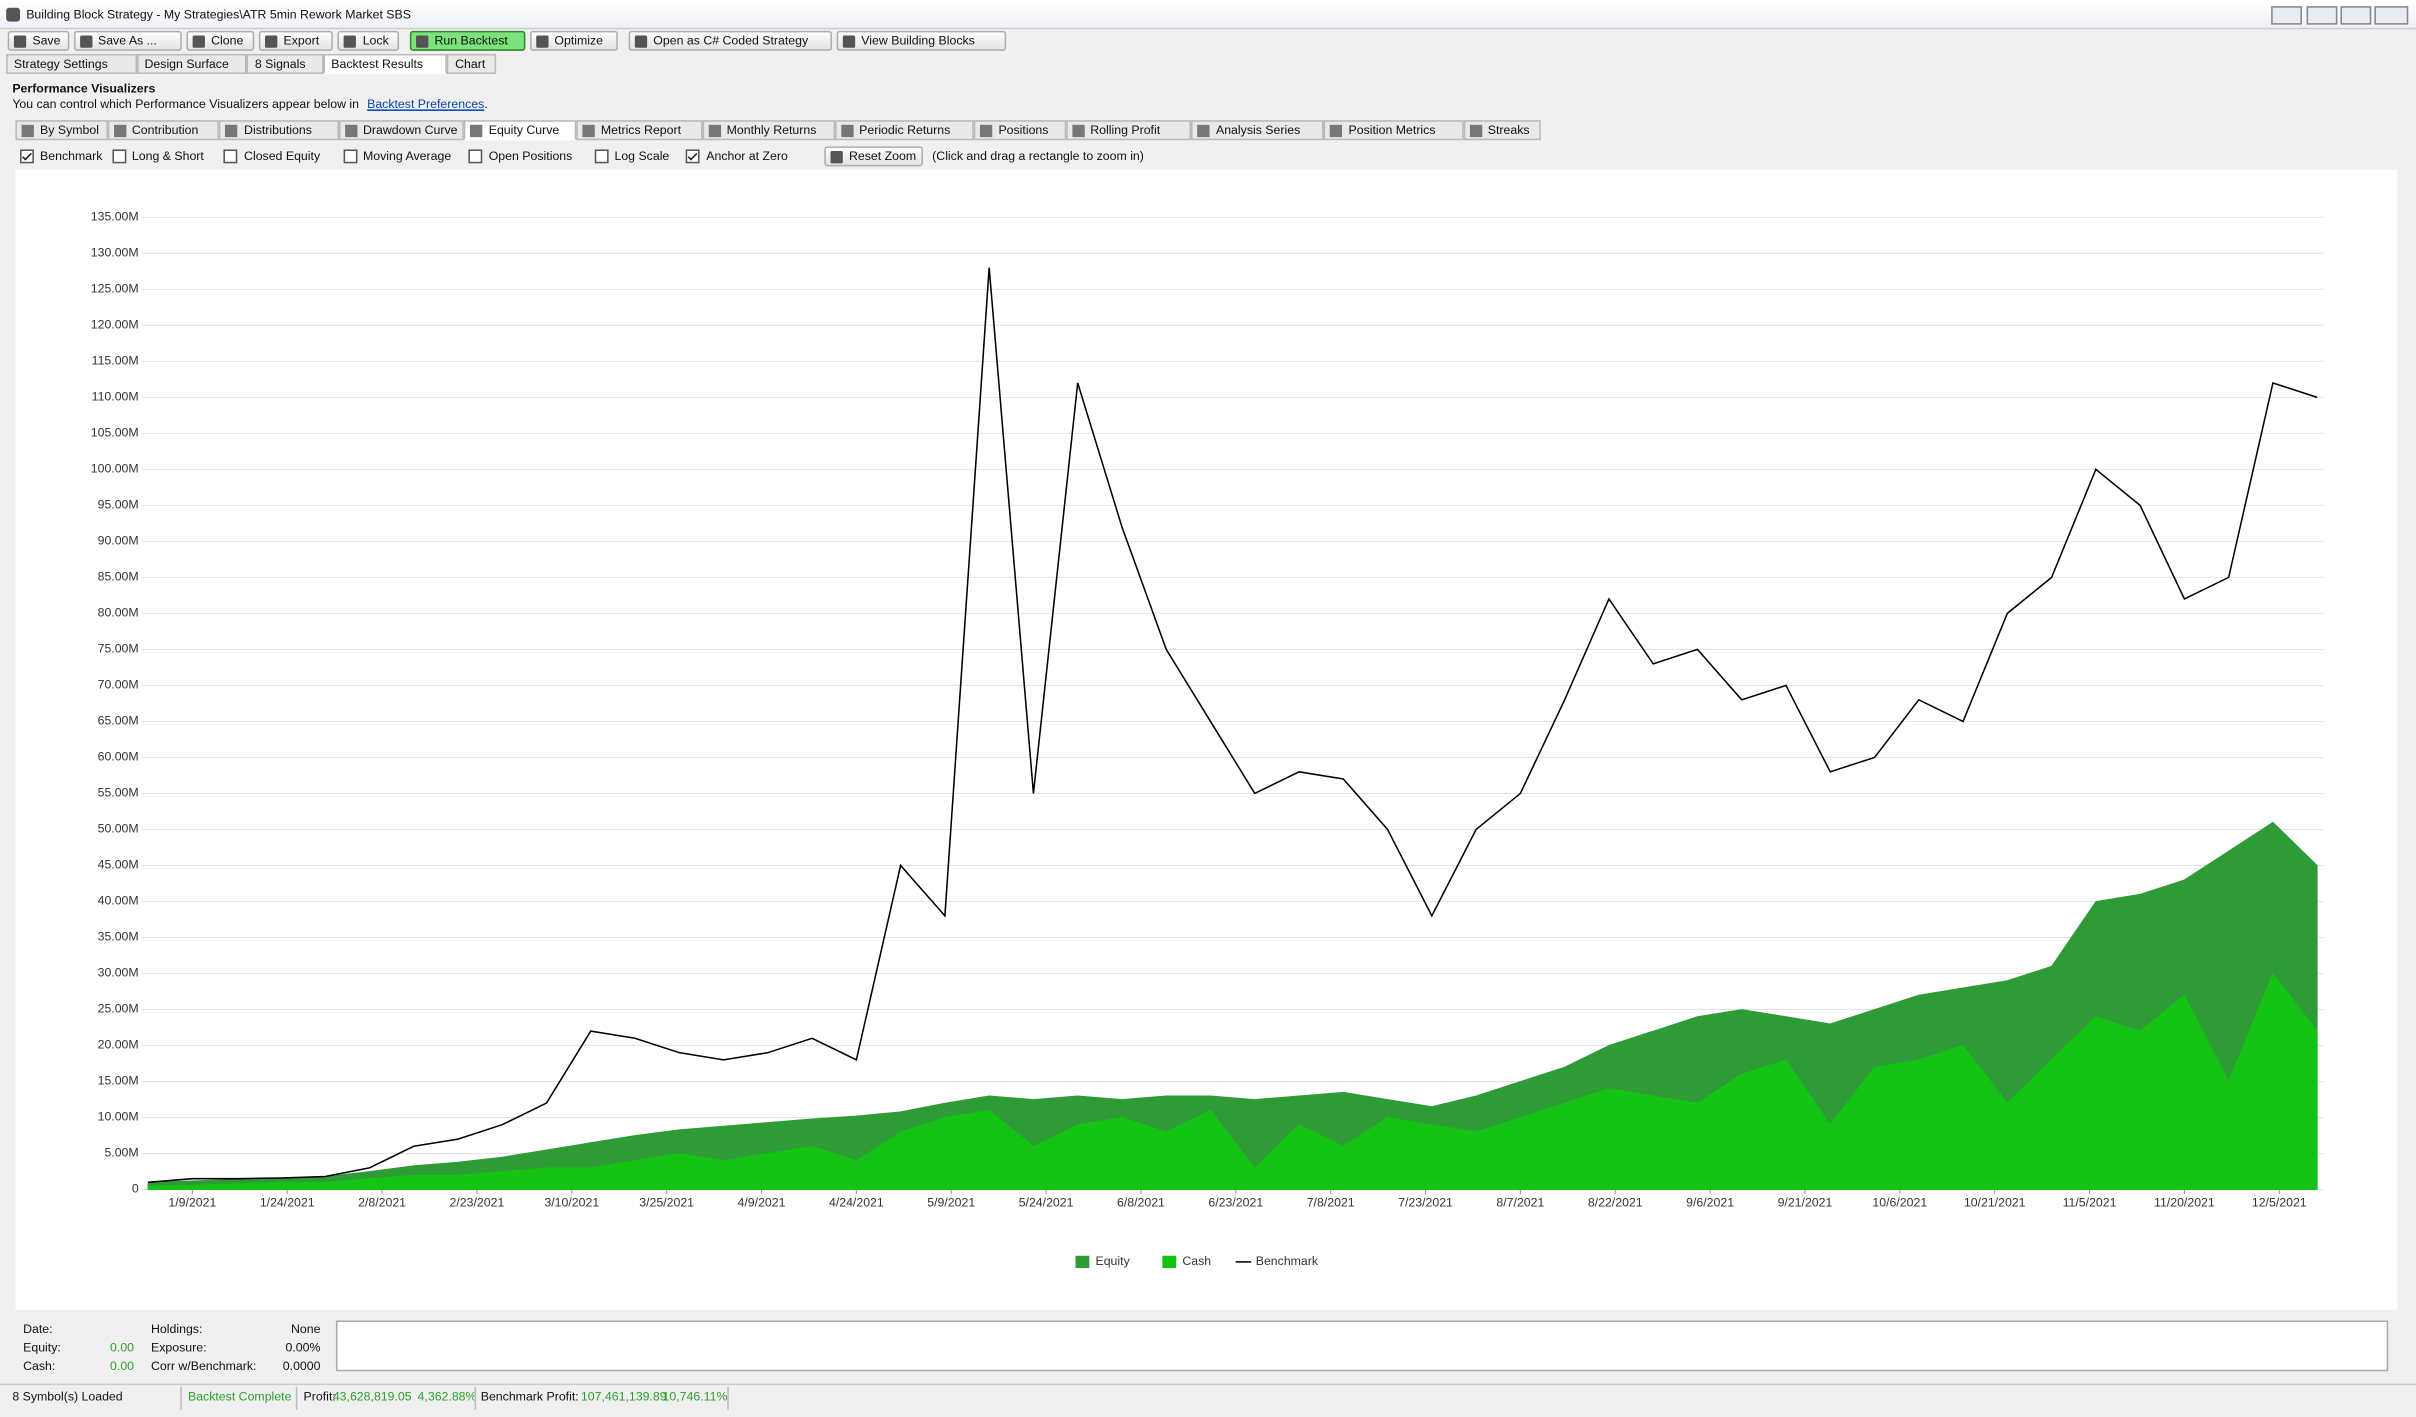 The image size is (2416, 1417). I want to click on tab: 8 Signals, so click(285, 63).